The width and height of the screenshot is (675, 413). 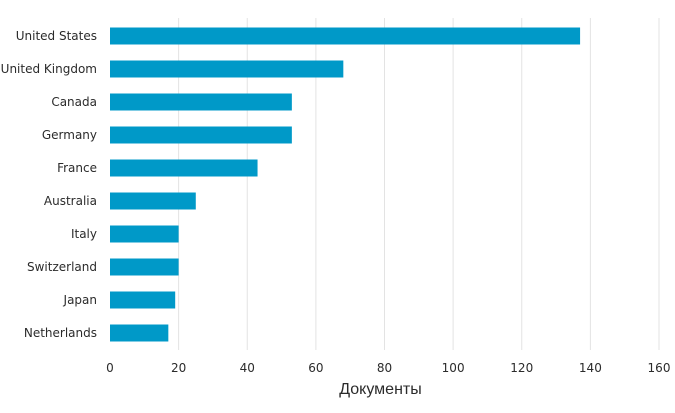 I want to click on x-tick-label: 40, so click(x=247, y=368).